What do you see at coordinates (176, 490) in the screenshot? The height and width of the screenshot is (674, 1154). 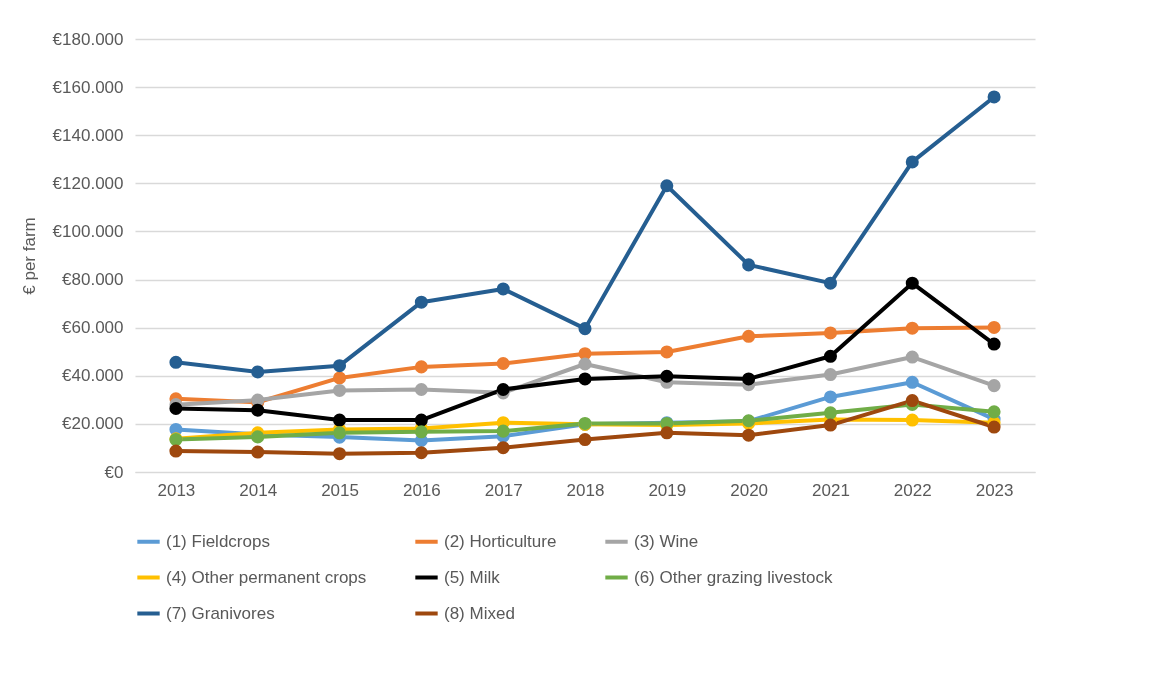 I see `x-tick-label: 2013` at bounding box center [176, 490].